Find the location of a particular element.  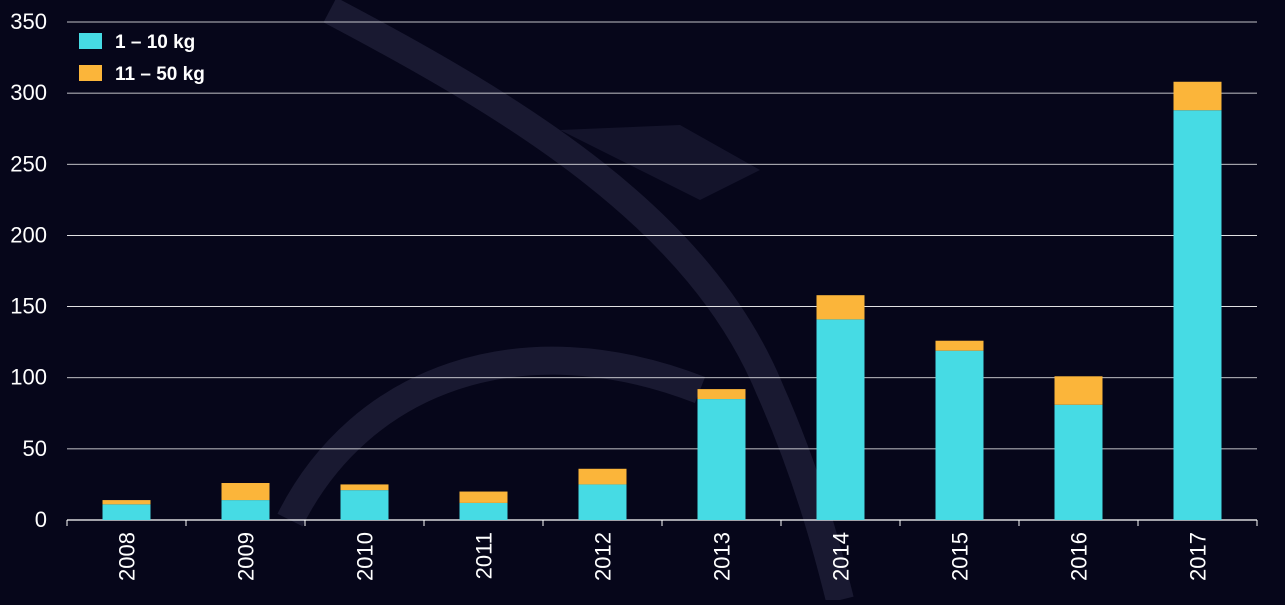

bar-segment-large-2010 is located at coordinates (364, 487).